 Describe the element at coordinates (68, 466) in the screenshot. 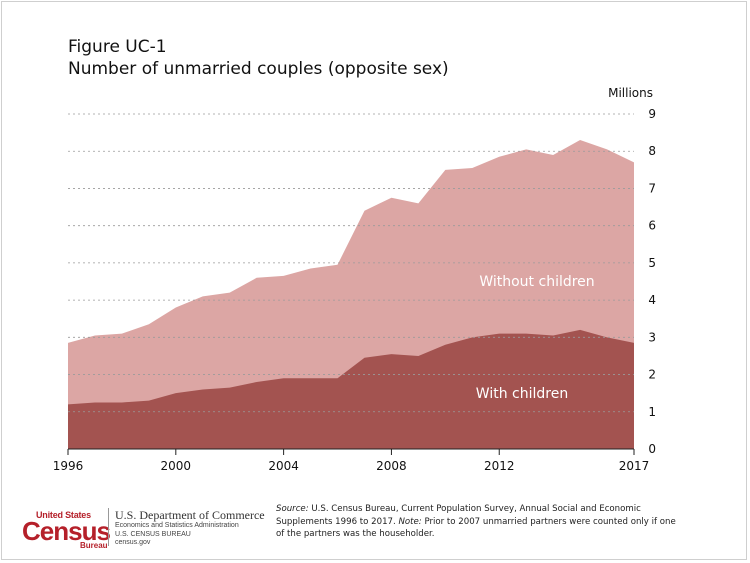

I see `x-tick-label-1996: 1996` at that location.